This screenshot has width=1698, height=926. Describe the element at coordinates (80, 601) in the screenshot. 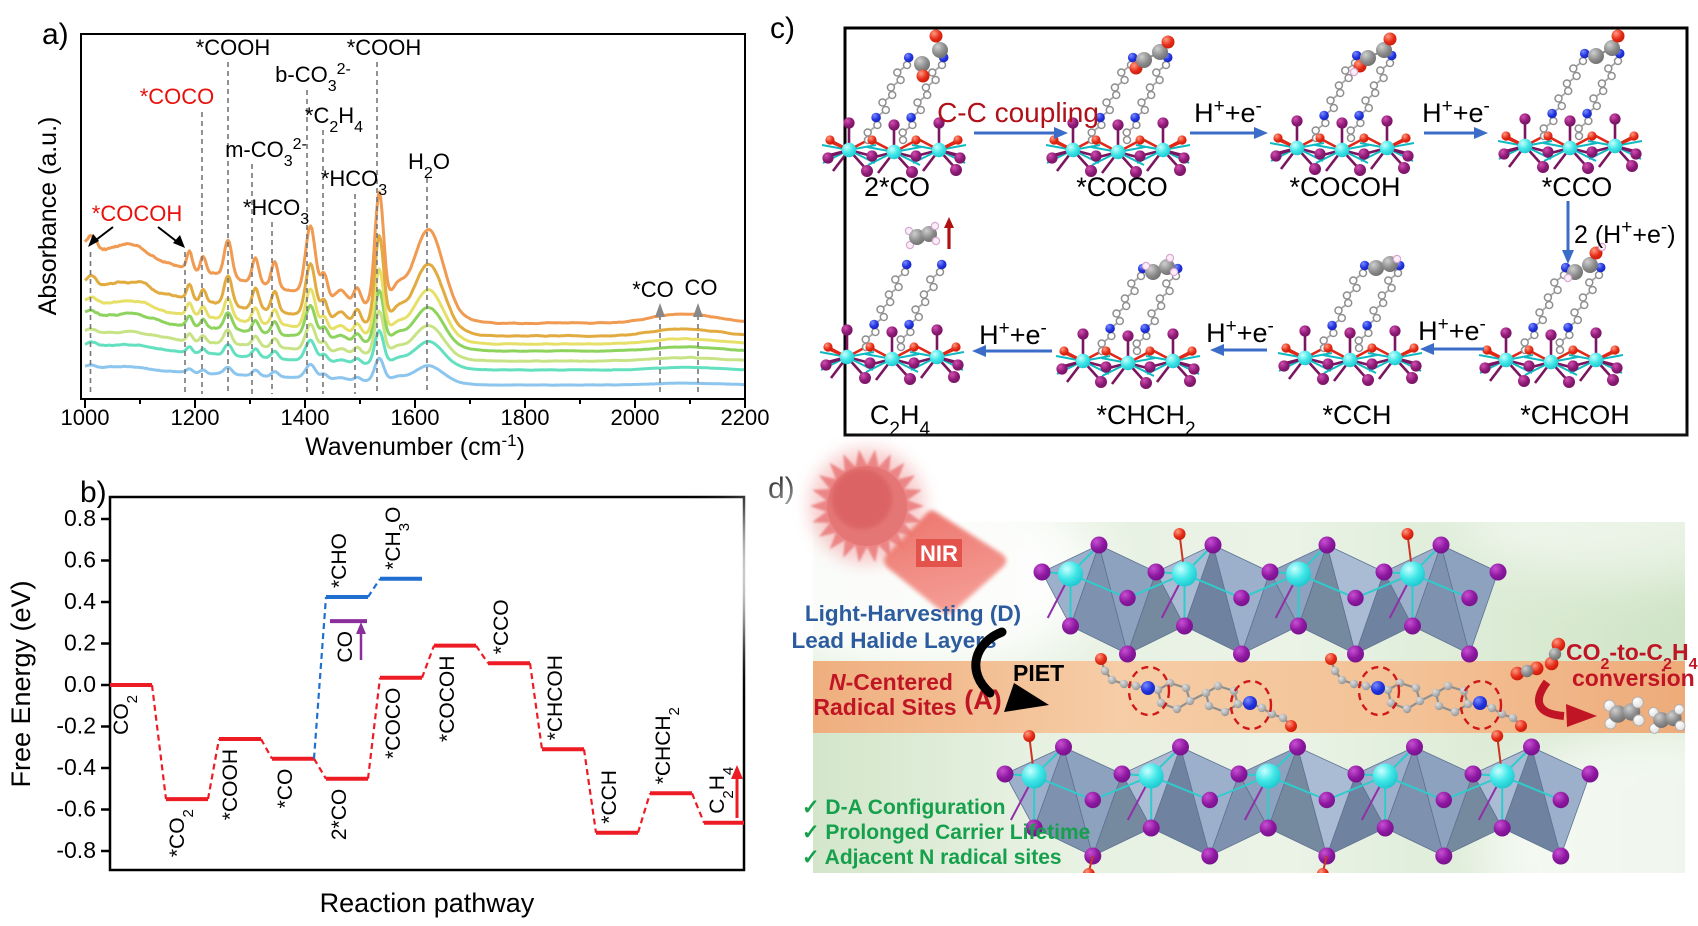

I see `svg-text: 0.4` at that location.